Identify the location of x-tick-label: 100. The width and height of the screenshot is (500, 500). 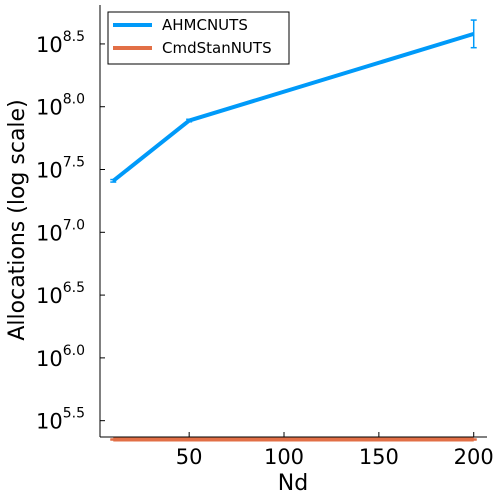
(284, 457).